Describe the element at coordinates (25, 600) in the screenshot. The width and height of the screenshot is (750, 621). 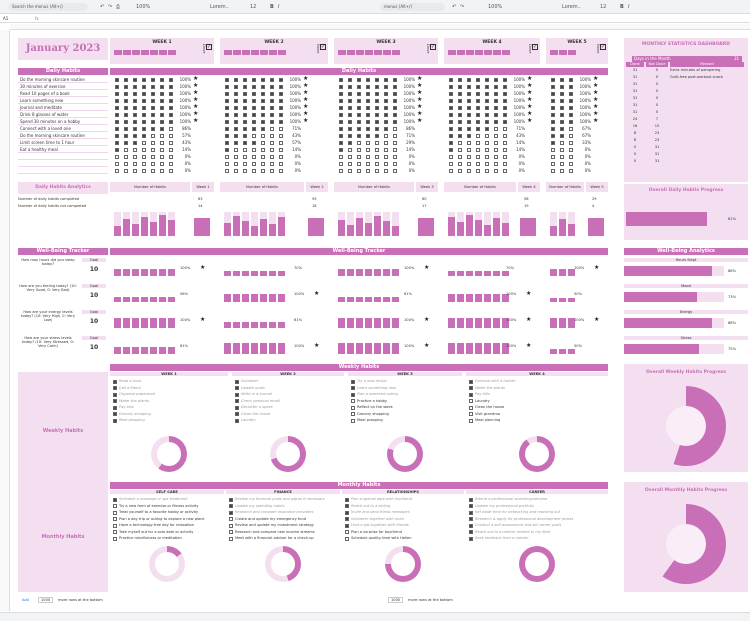
I see `add-rows-button: Add` at that location.